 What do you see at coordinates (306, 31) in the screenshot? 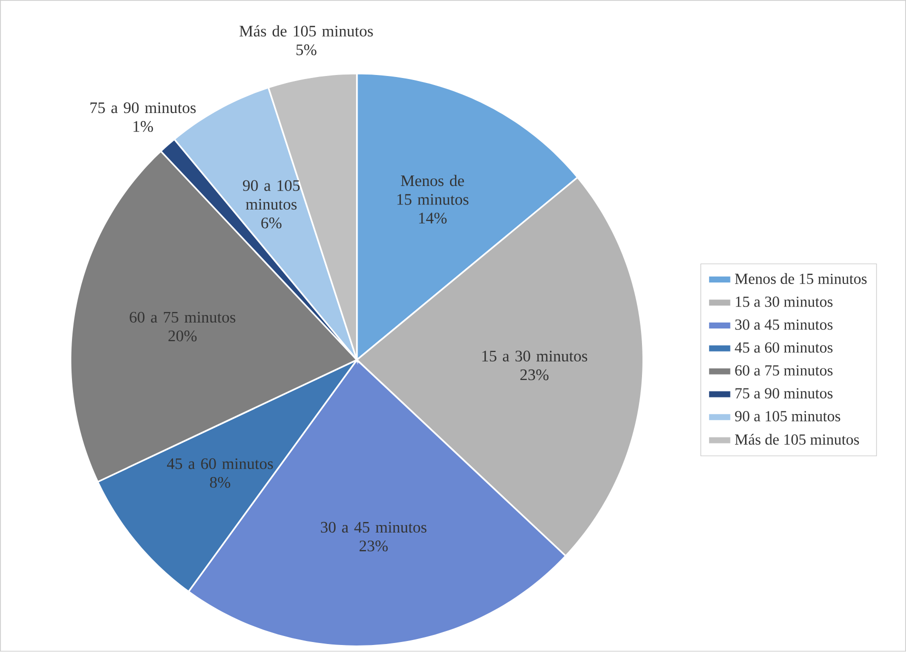
I see `slice-label: Más de 105 minutos` at bounding box center [306, 31].